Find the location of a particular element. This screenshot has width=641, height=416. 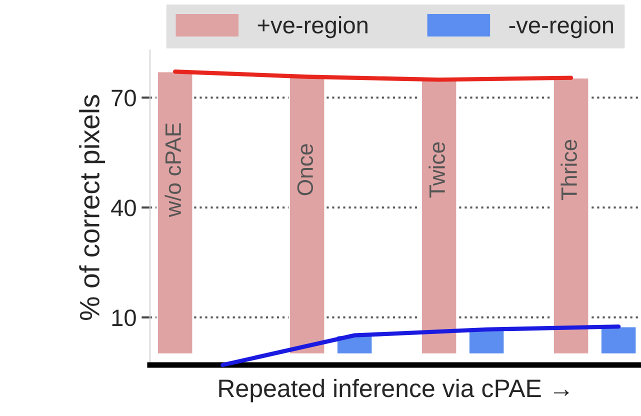

x-tick-label: Once is located at coordinates (305, 170).